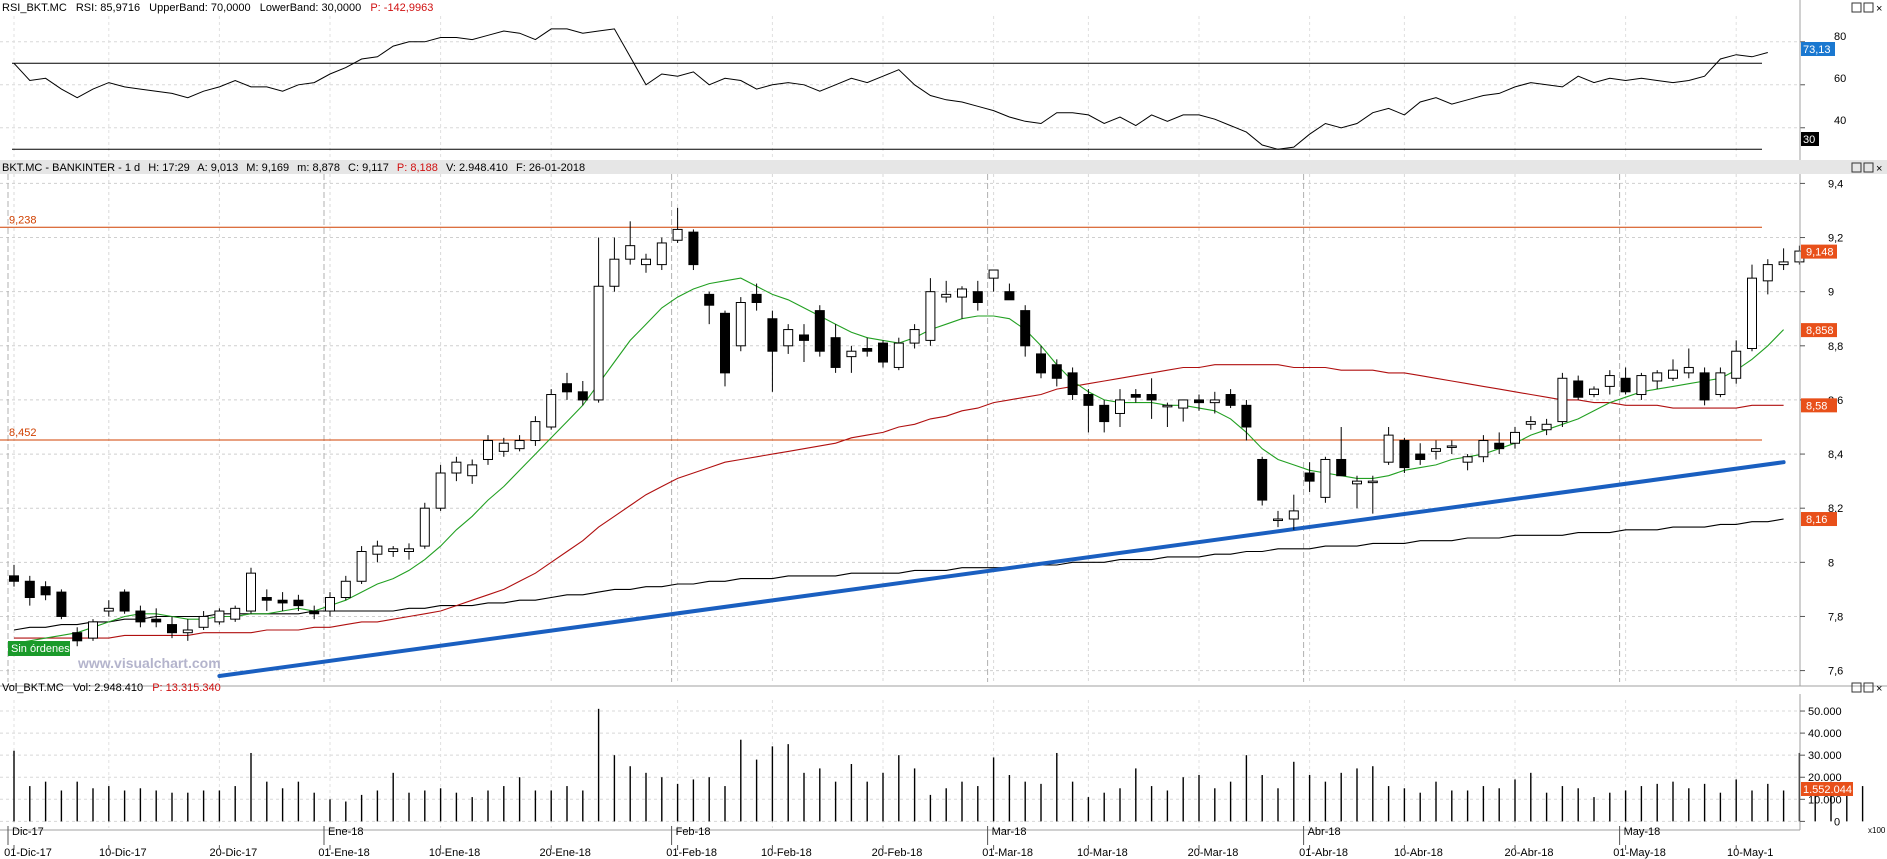 This screenshot has width=1887, height=859. I want to click on price-maximize-button, so click(1868, 167).